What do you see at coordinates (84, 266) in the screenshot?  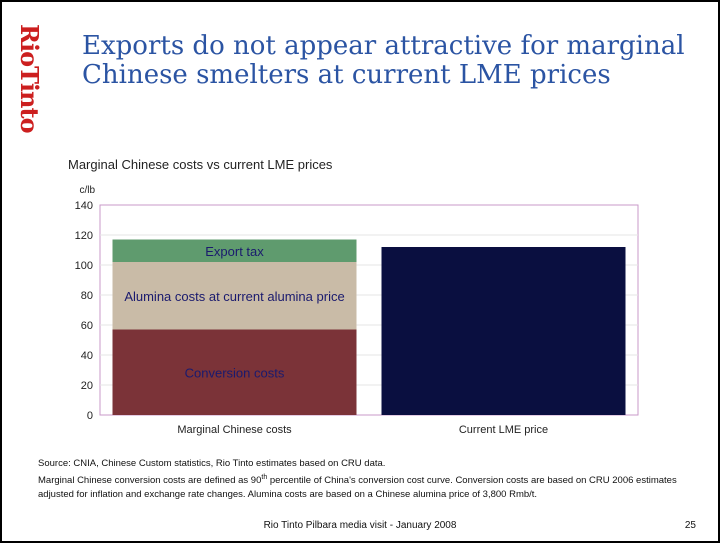 I see `y-tick-label: 100` at bounding box center [84, 266].